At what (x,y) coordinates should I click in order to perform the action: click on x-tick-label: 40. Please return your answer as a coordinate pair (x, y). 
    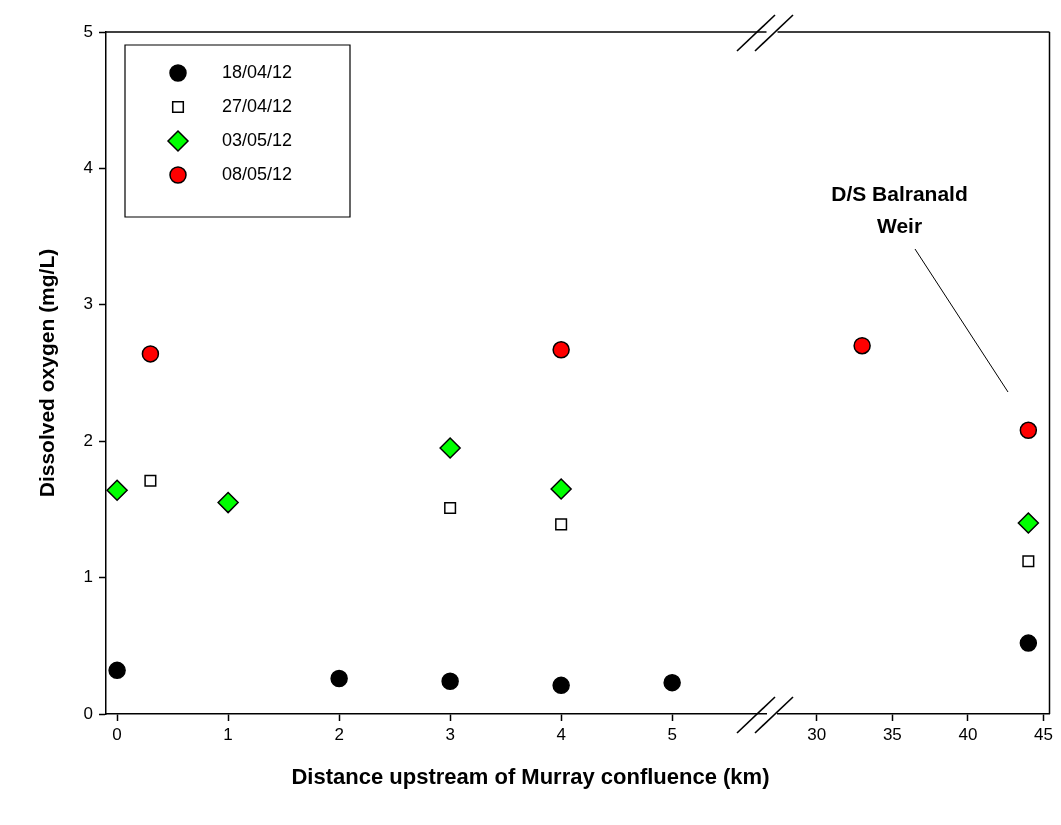
    Looking at the image, I should click on (968, 734).